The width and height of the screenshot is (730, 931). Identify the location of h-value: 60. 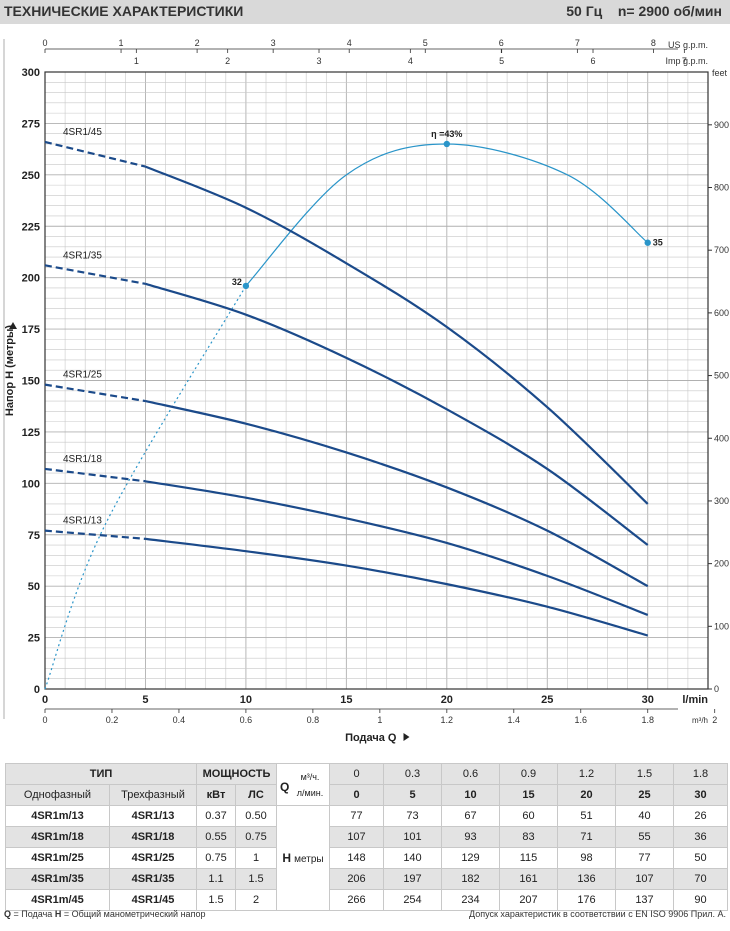
(528, 816).